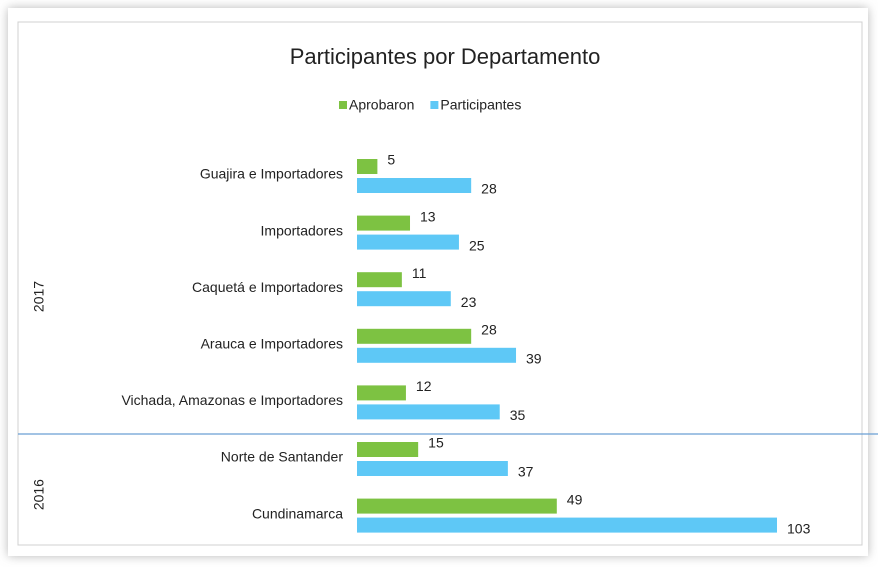 The width and height of the screenshot is (878, 567). Describe the element at coordinates (575, 499) in the screenshot. I see `data-label: 49` at that location.